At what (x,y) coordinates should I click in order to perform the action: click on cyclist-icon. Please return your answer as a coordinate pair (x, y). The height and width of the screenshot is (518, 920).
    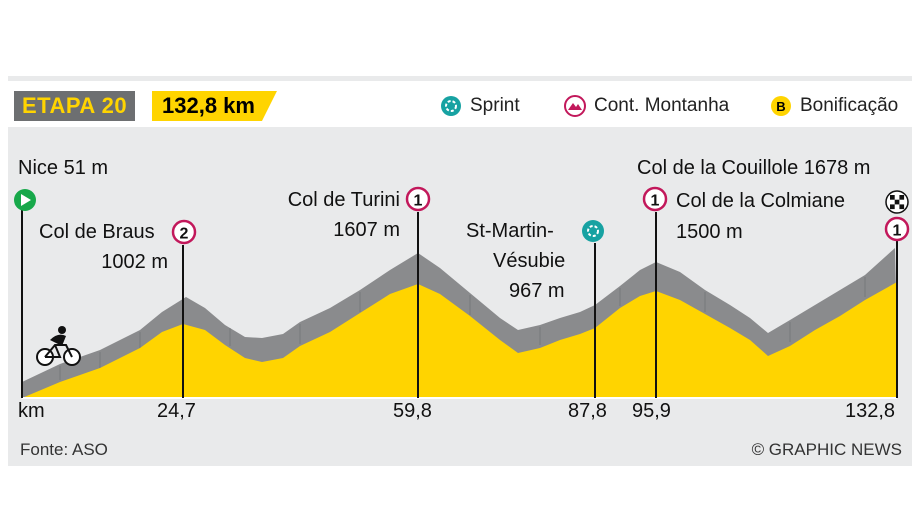
    Looking at the image, I should click on (58, 346).